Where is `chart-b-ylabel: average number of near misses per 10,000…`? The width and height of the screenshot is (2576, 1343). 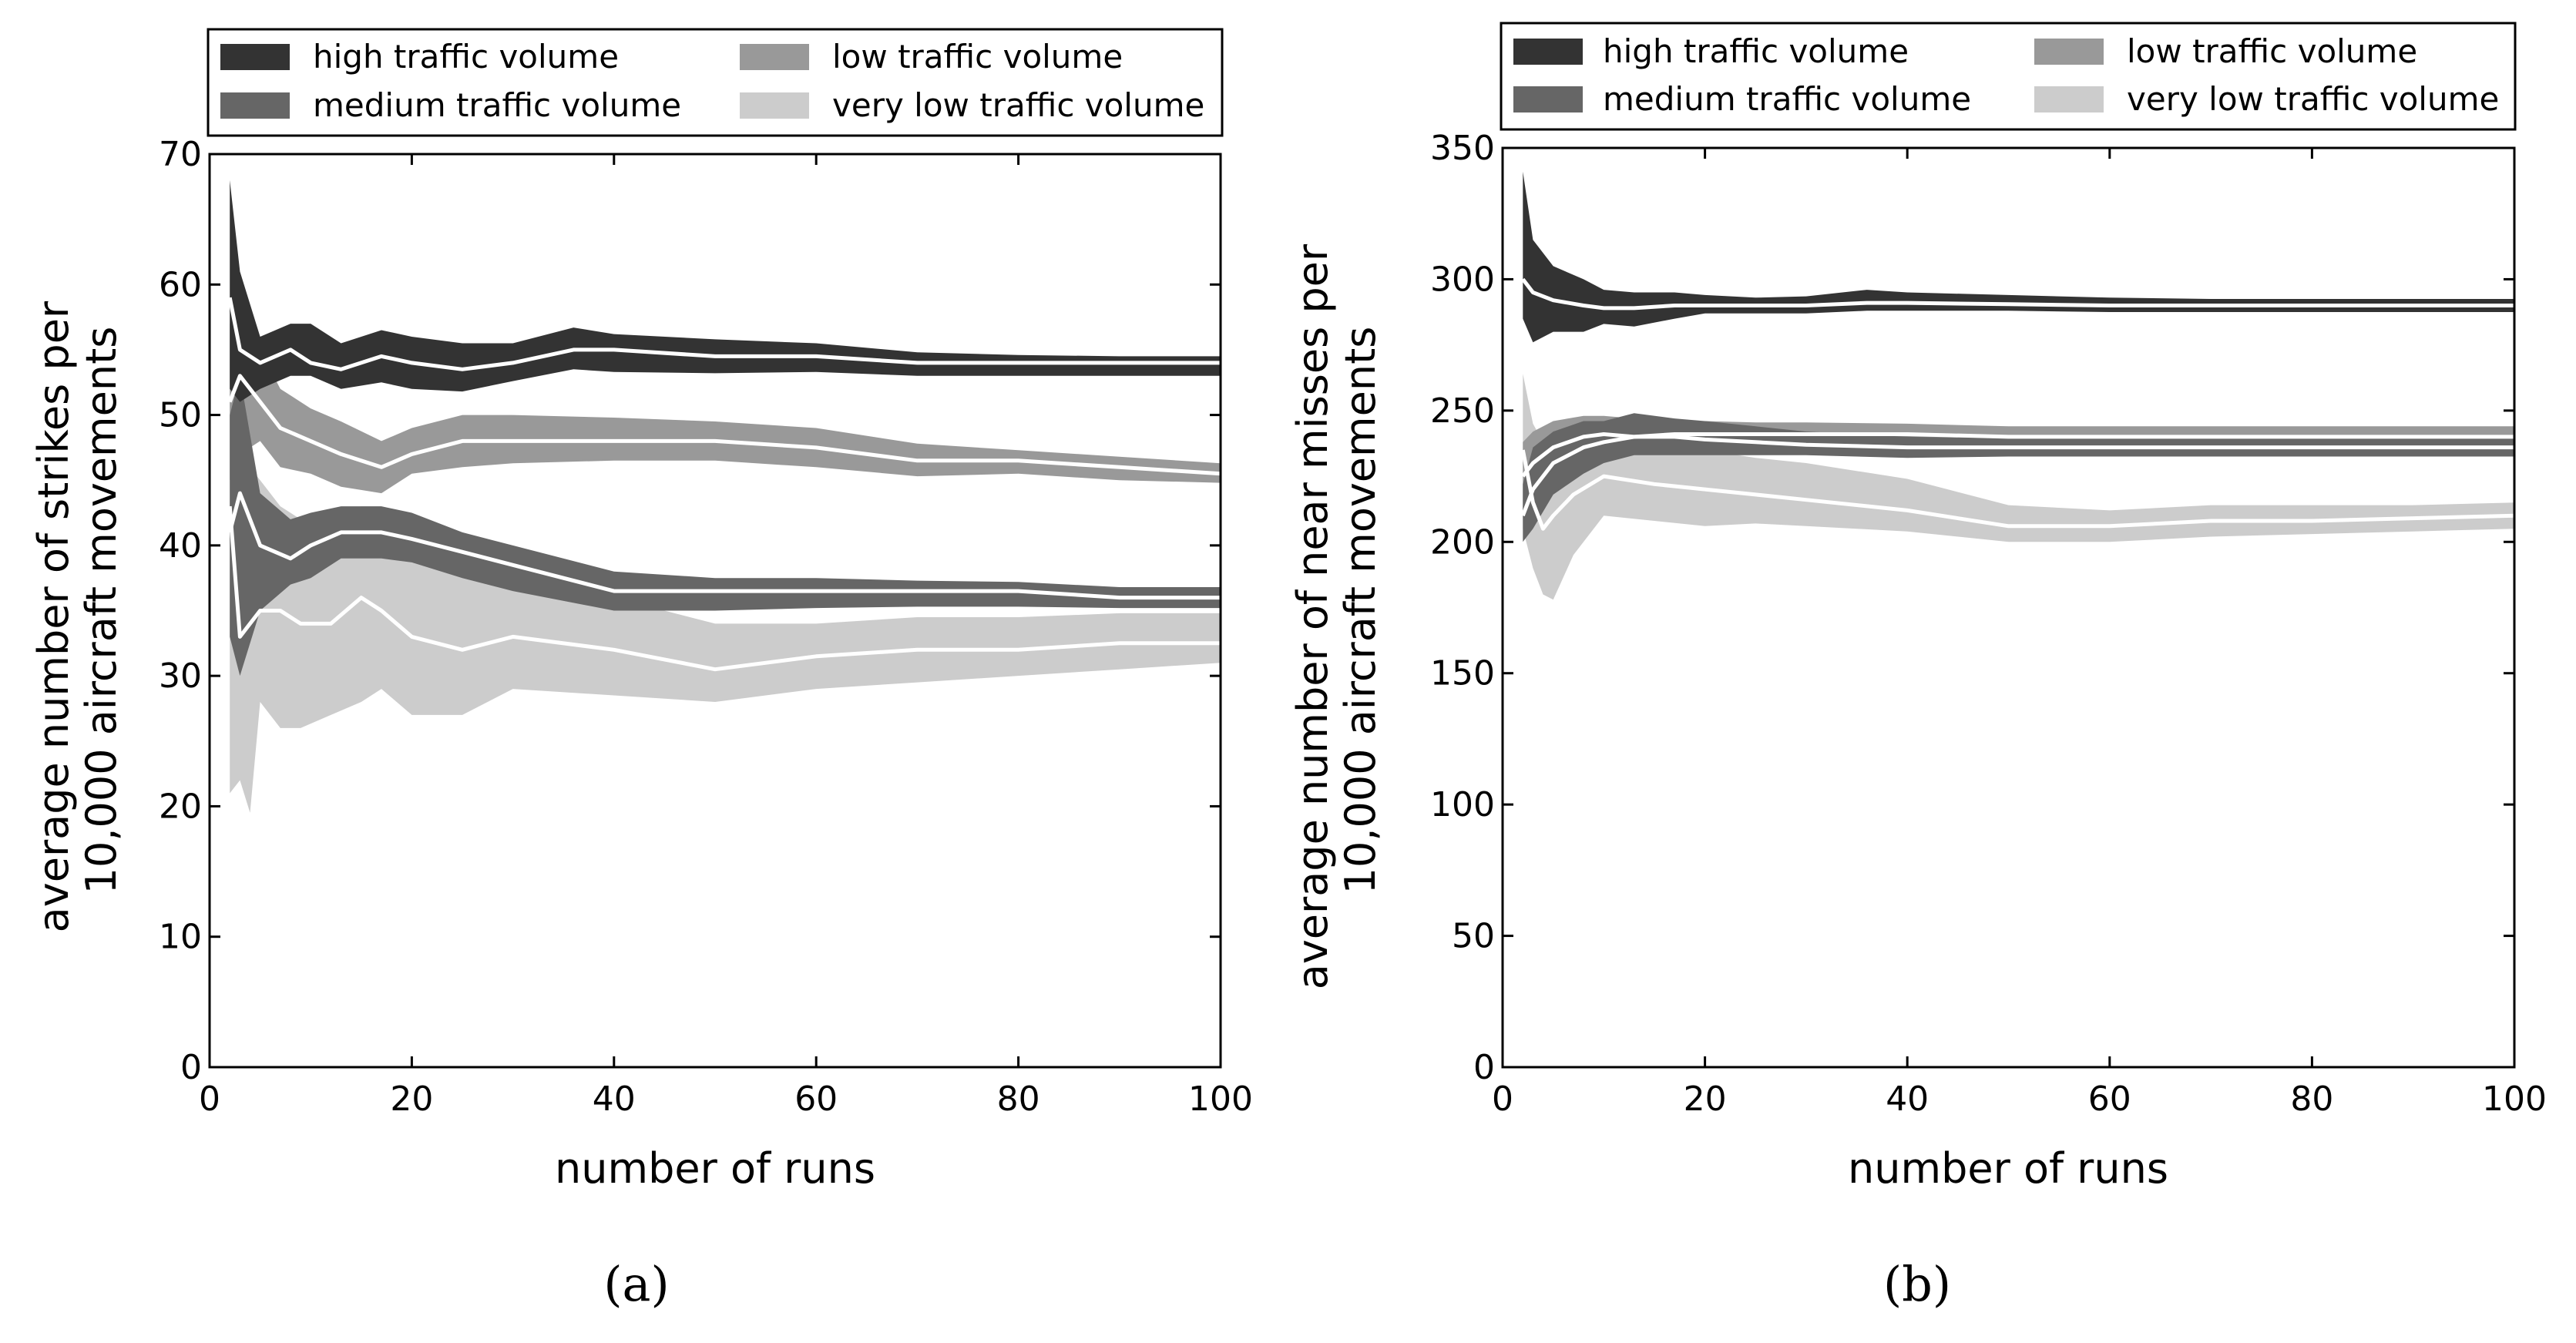
chart-b-ylabel: average number of near misses per 10,000… is located at coordinates (1336, 610).